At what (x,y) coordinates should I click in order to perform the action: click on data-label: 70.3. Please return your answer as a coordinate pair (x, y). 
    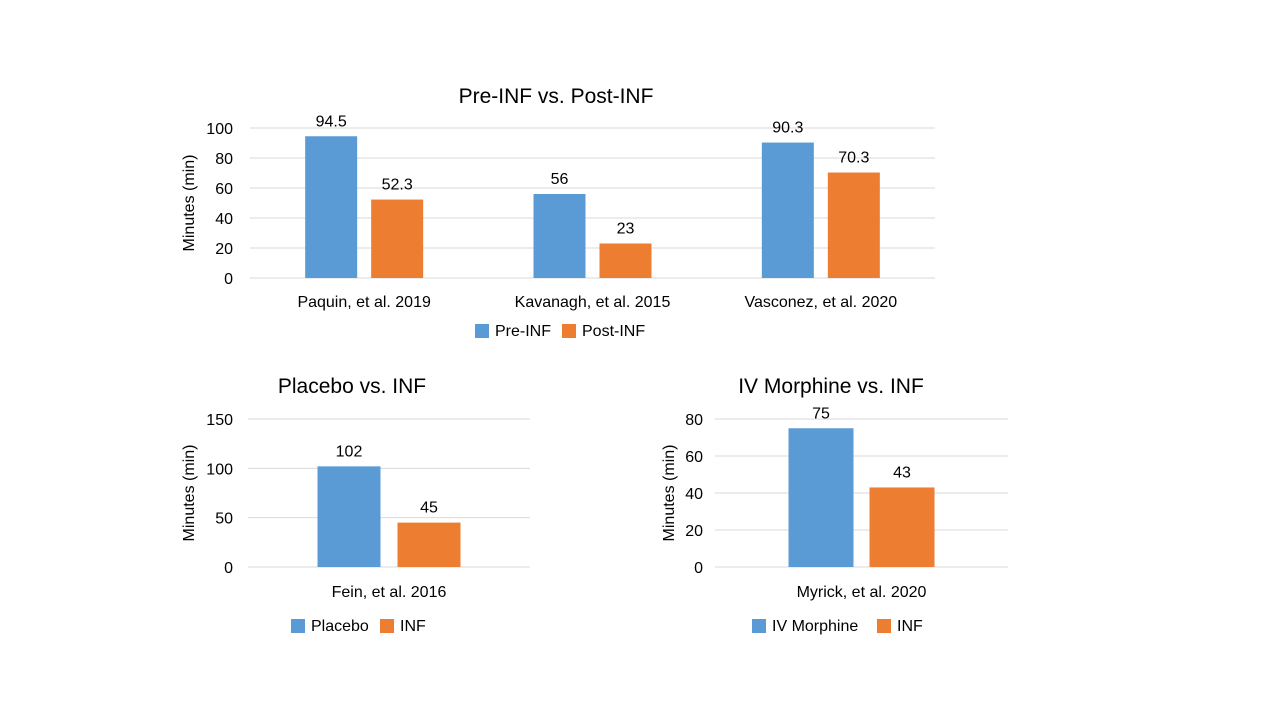
    Looking at the image, I should click on (853, 158).